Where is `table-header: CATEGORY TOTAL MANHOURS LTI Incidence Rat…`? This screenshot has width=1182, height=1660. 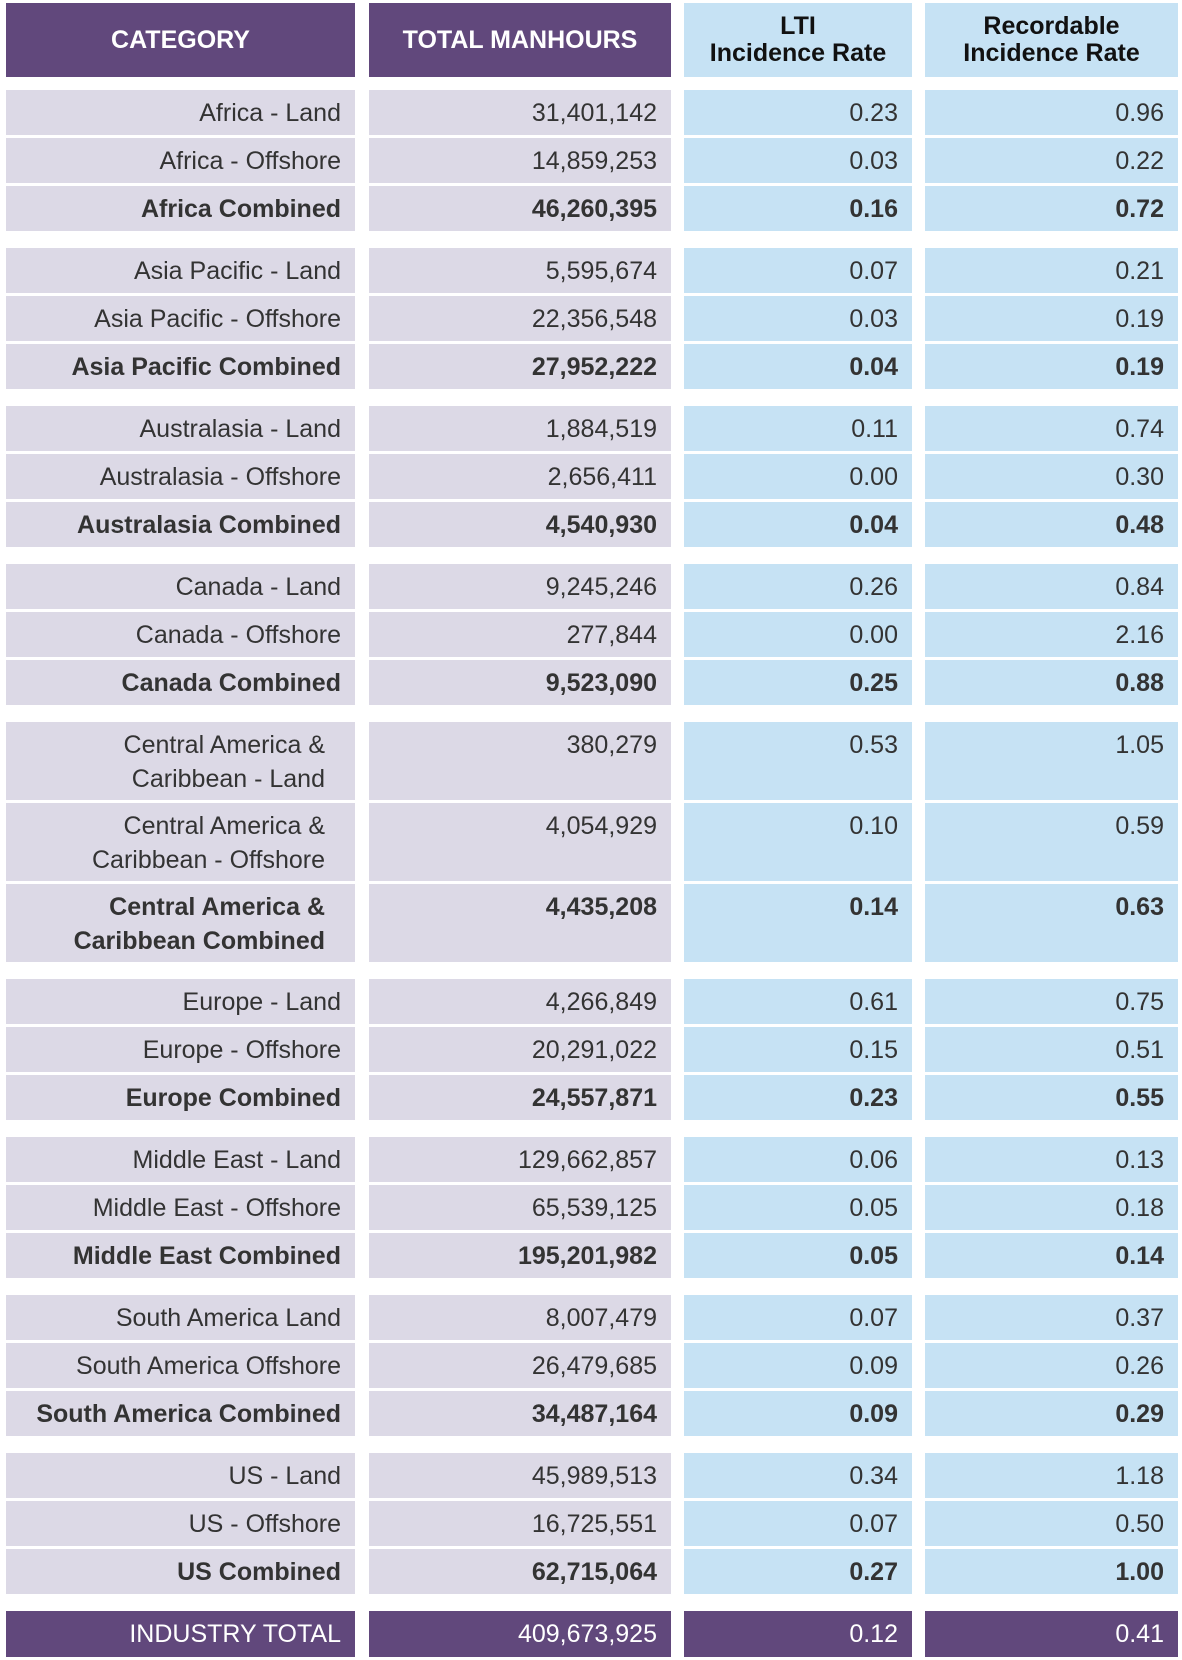
table-header: CATEGORY TOTAL MANHOURS LTI Incidence Rat… is located at coordinates (591, 40).